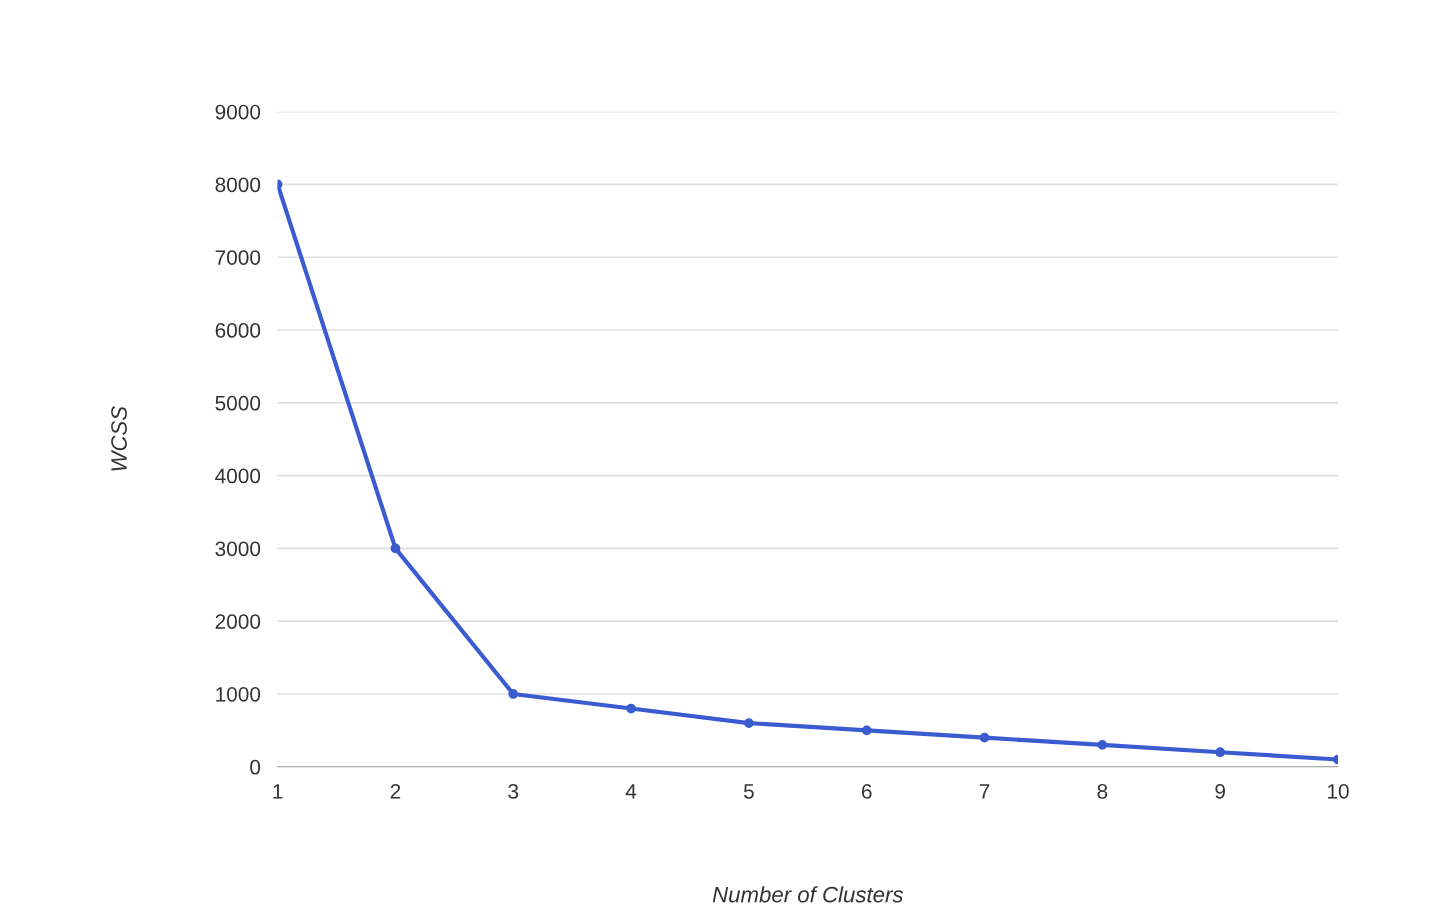  Describe the element at coordinates (1102, 791) in the screenshot. I see `x-tick-label: 8` at that location.